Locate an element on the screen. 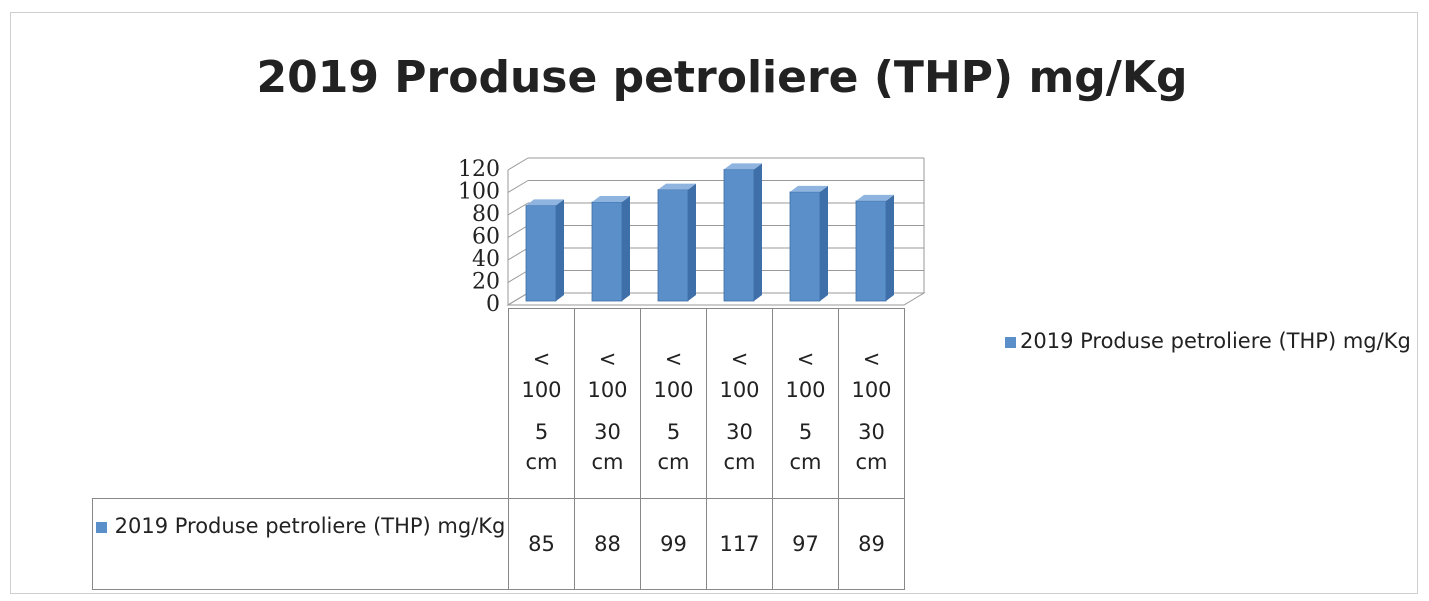 The width and height of the screenshot is (1429, 601). y-tick-label: 100 is located at coordinates (479, 192).